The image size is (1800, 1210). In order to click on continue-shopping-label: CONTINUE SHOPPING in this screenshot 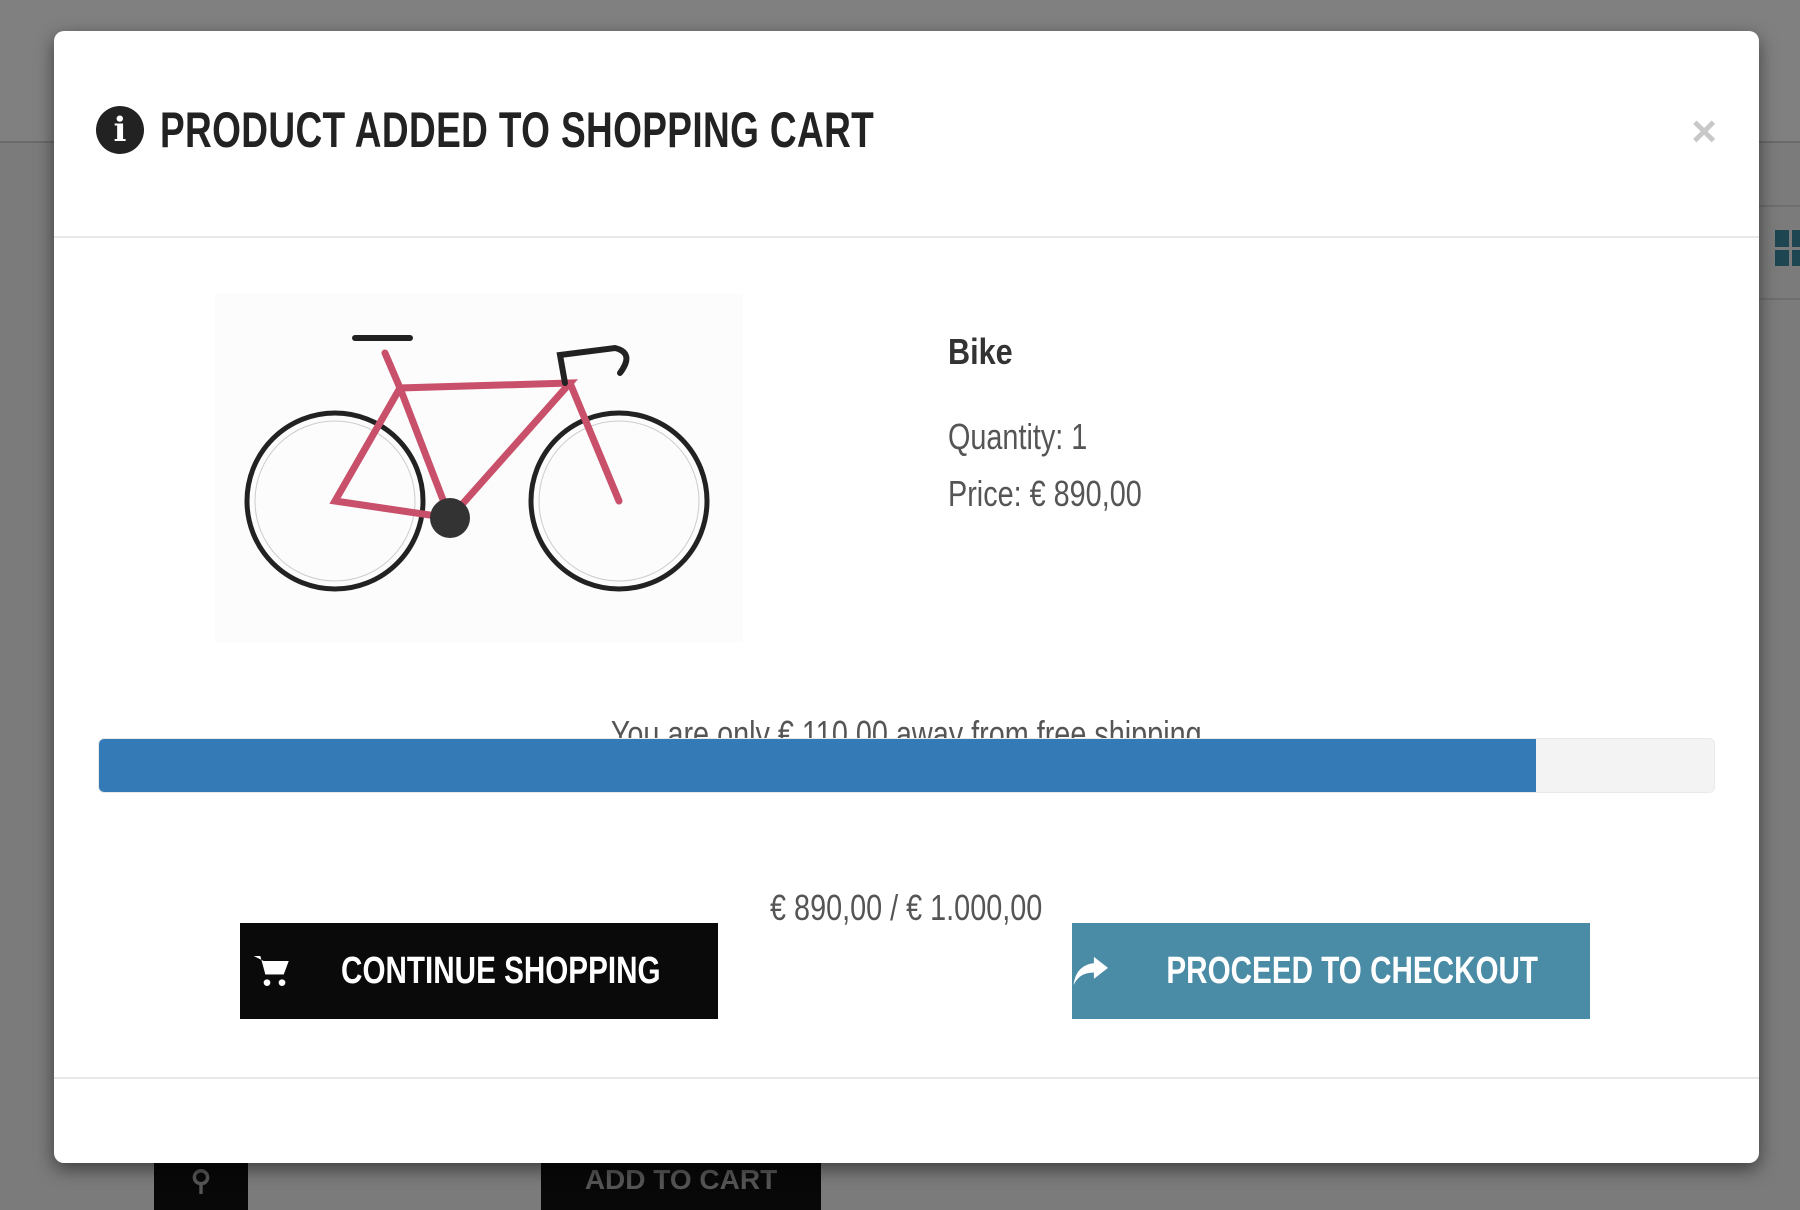, I will do `click(501, 970)`.